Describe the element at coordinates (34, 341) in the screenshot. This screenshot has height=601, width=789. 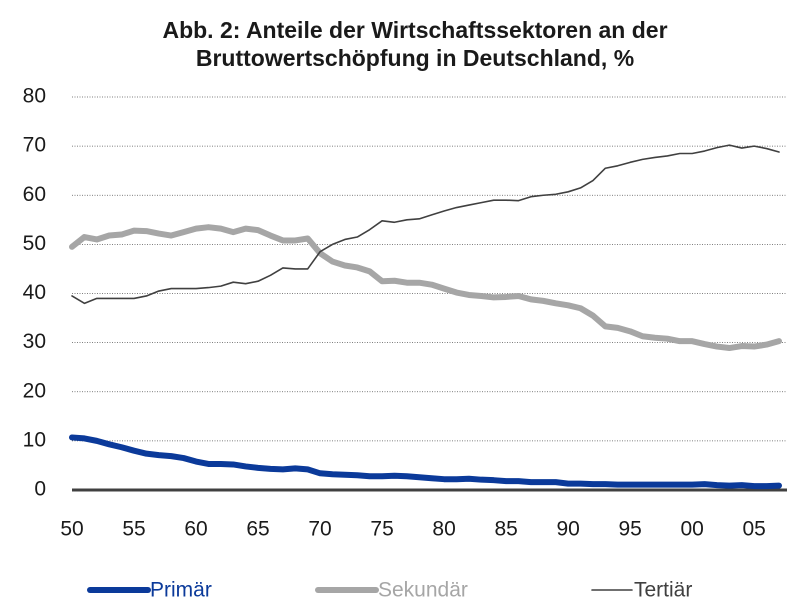
I see `y-tick-label: 30` at that location.